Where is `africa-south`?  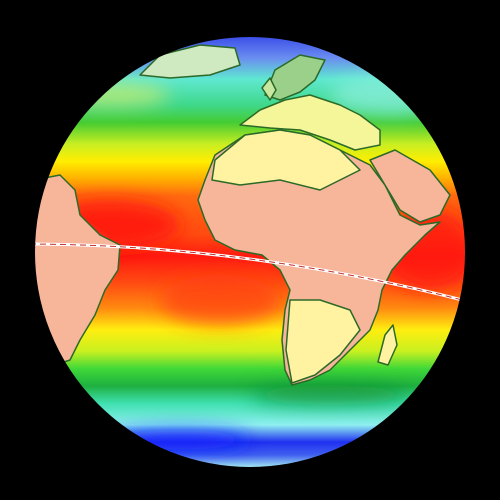
africa-south is located at coordinates (323, 341).